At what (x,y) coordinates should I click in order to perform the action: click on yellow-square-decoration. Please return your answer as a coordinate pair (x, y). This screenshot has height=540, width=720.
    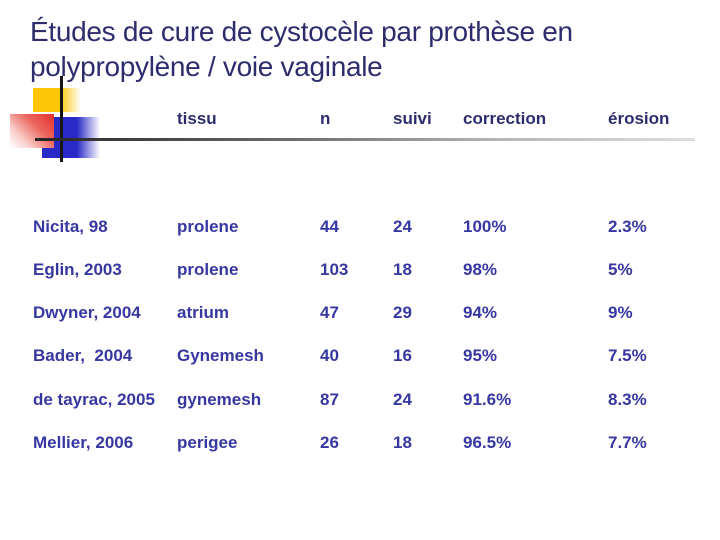
    Looking at the image, I should click on (57, 100).